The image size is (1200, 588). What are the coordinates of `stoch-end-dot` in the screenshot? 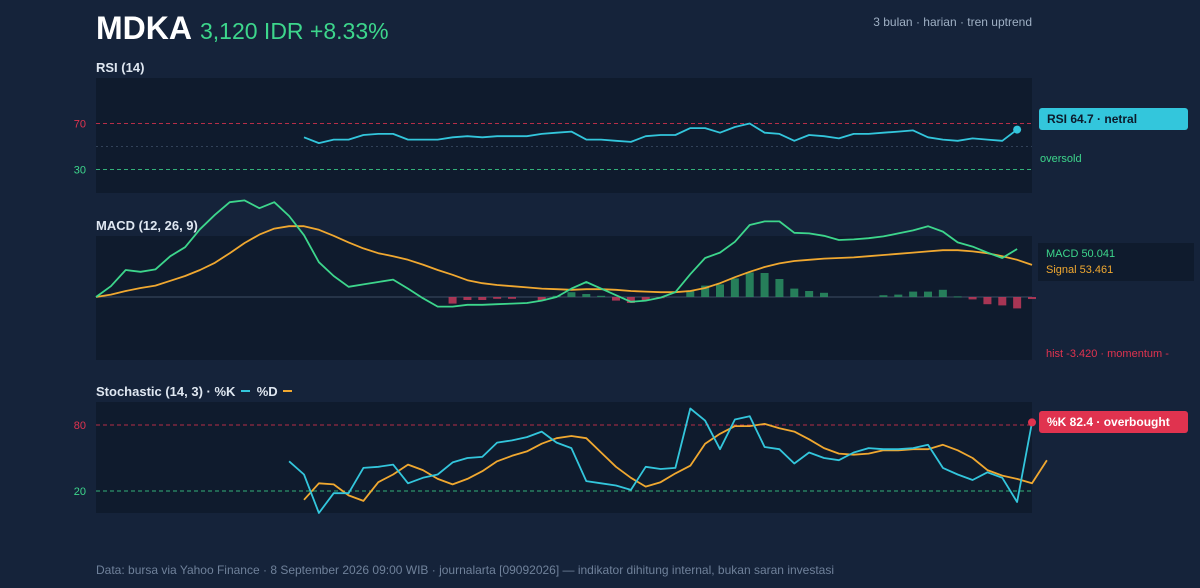 It's located at (1032, 422).